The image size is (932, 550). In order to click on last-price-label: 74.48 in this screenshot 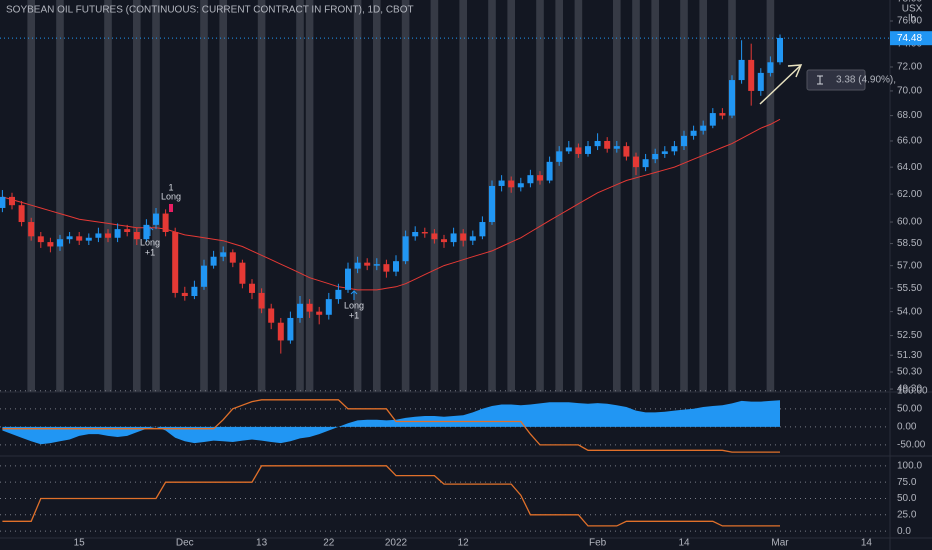, I will do `click(909, 38)`.